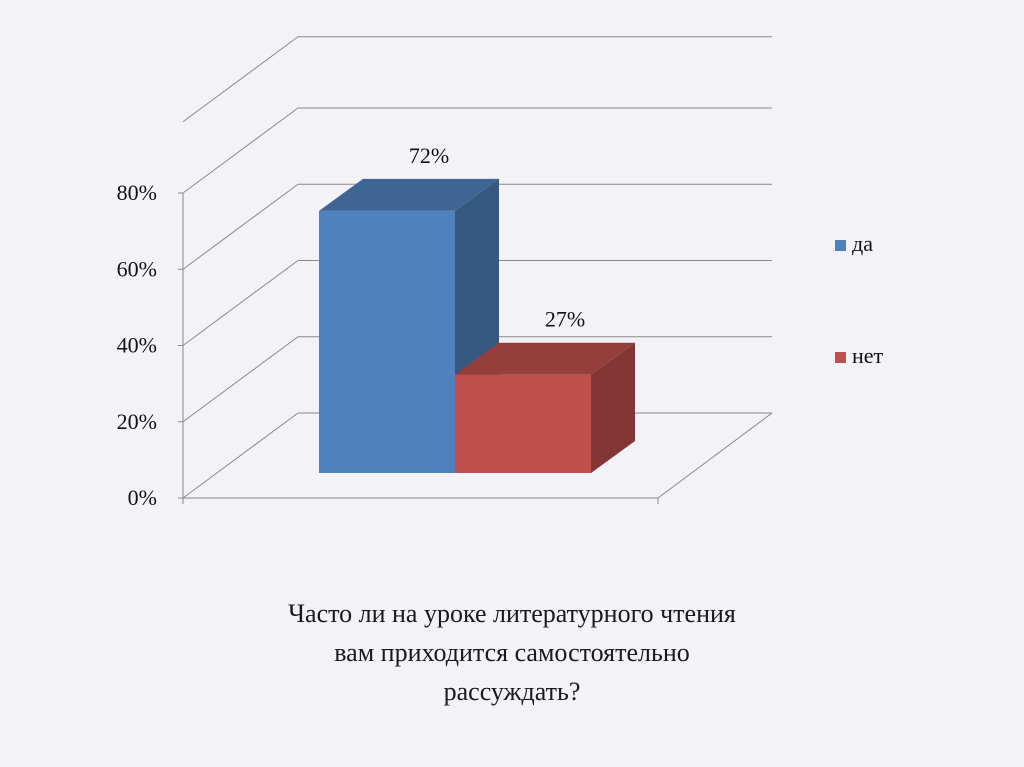  I want to click on chart-bars, so click(477, 326).